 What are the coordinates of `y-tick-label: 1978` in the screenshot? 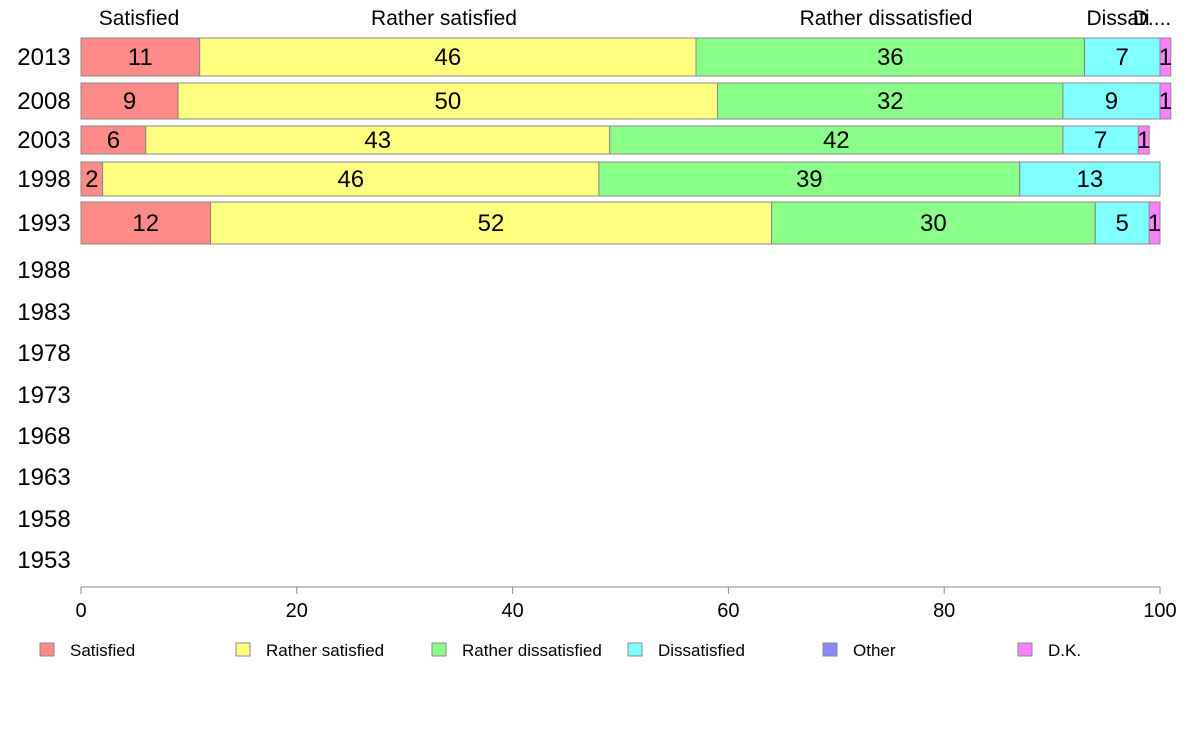 It's located at (43, 353).